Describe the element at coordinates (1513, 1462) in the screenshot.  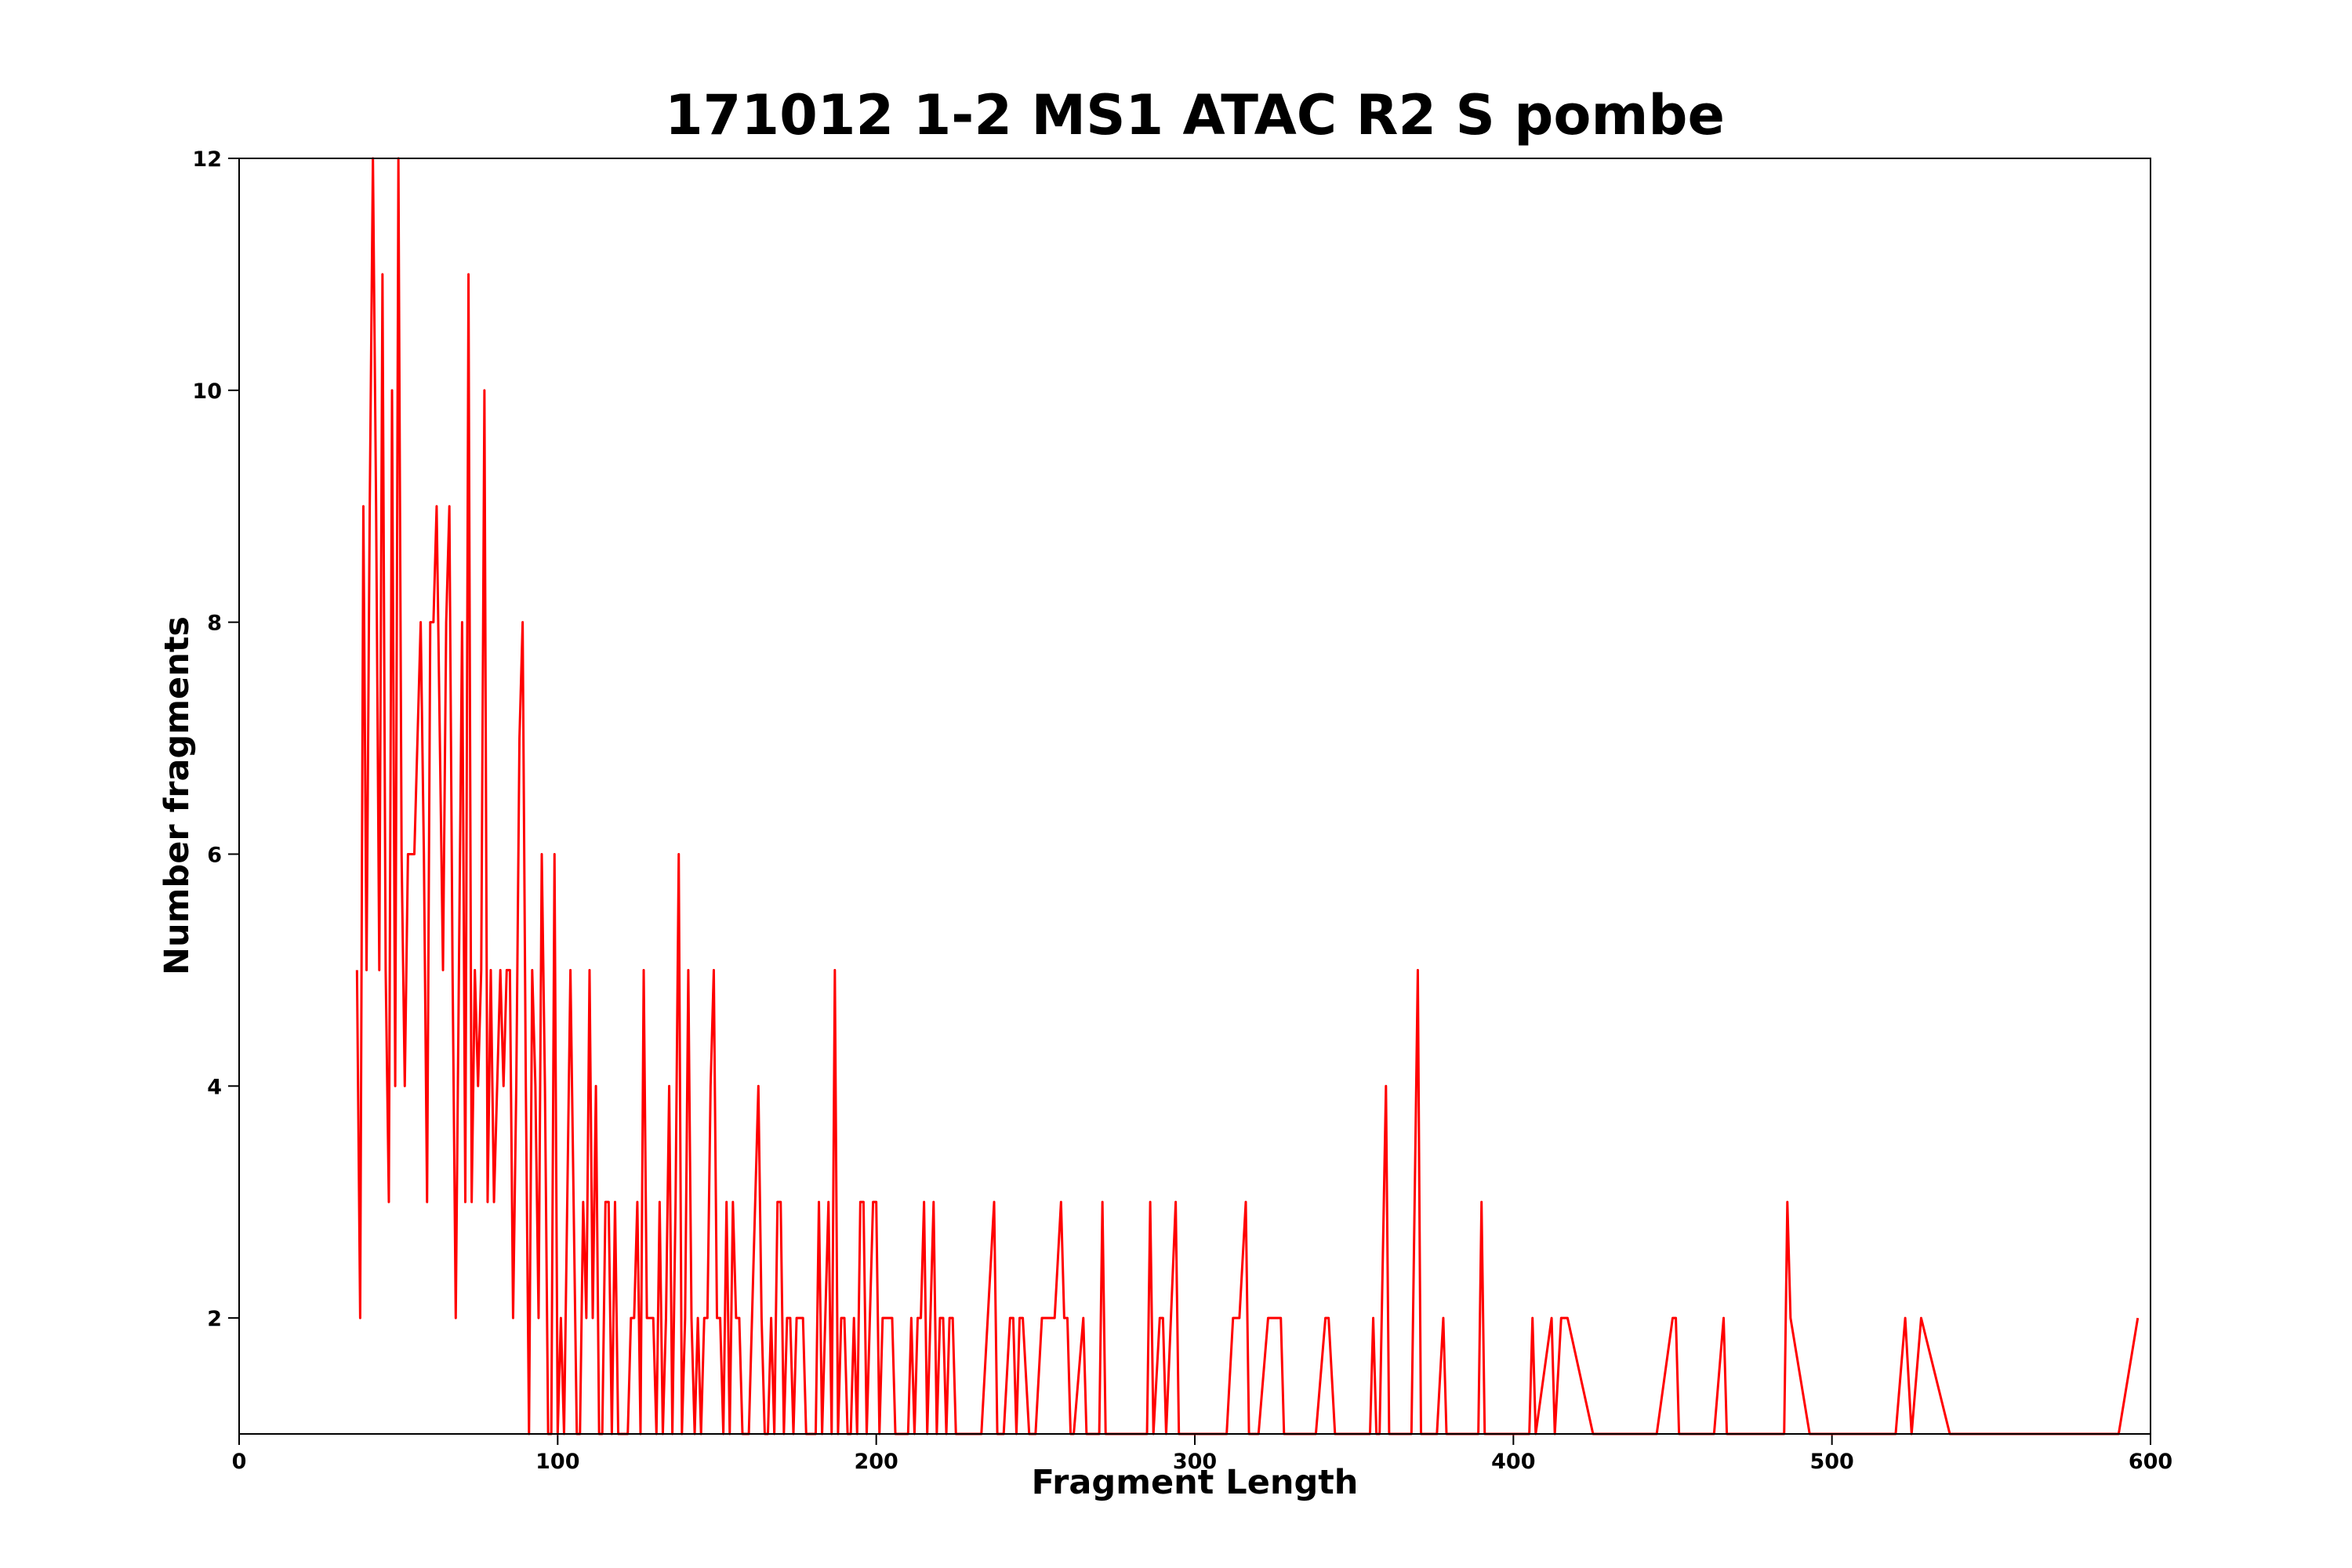
I see `x-tick-label: 400` at that location.